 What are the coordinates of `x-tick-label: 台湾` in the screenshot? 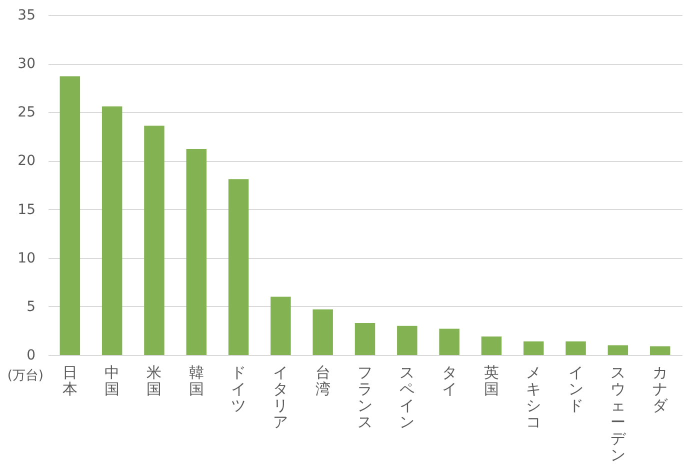 It's located at (322, 381).